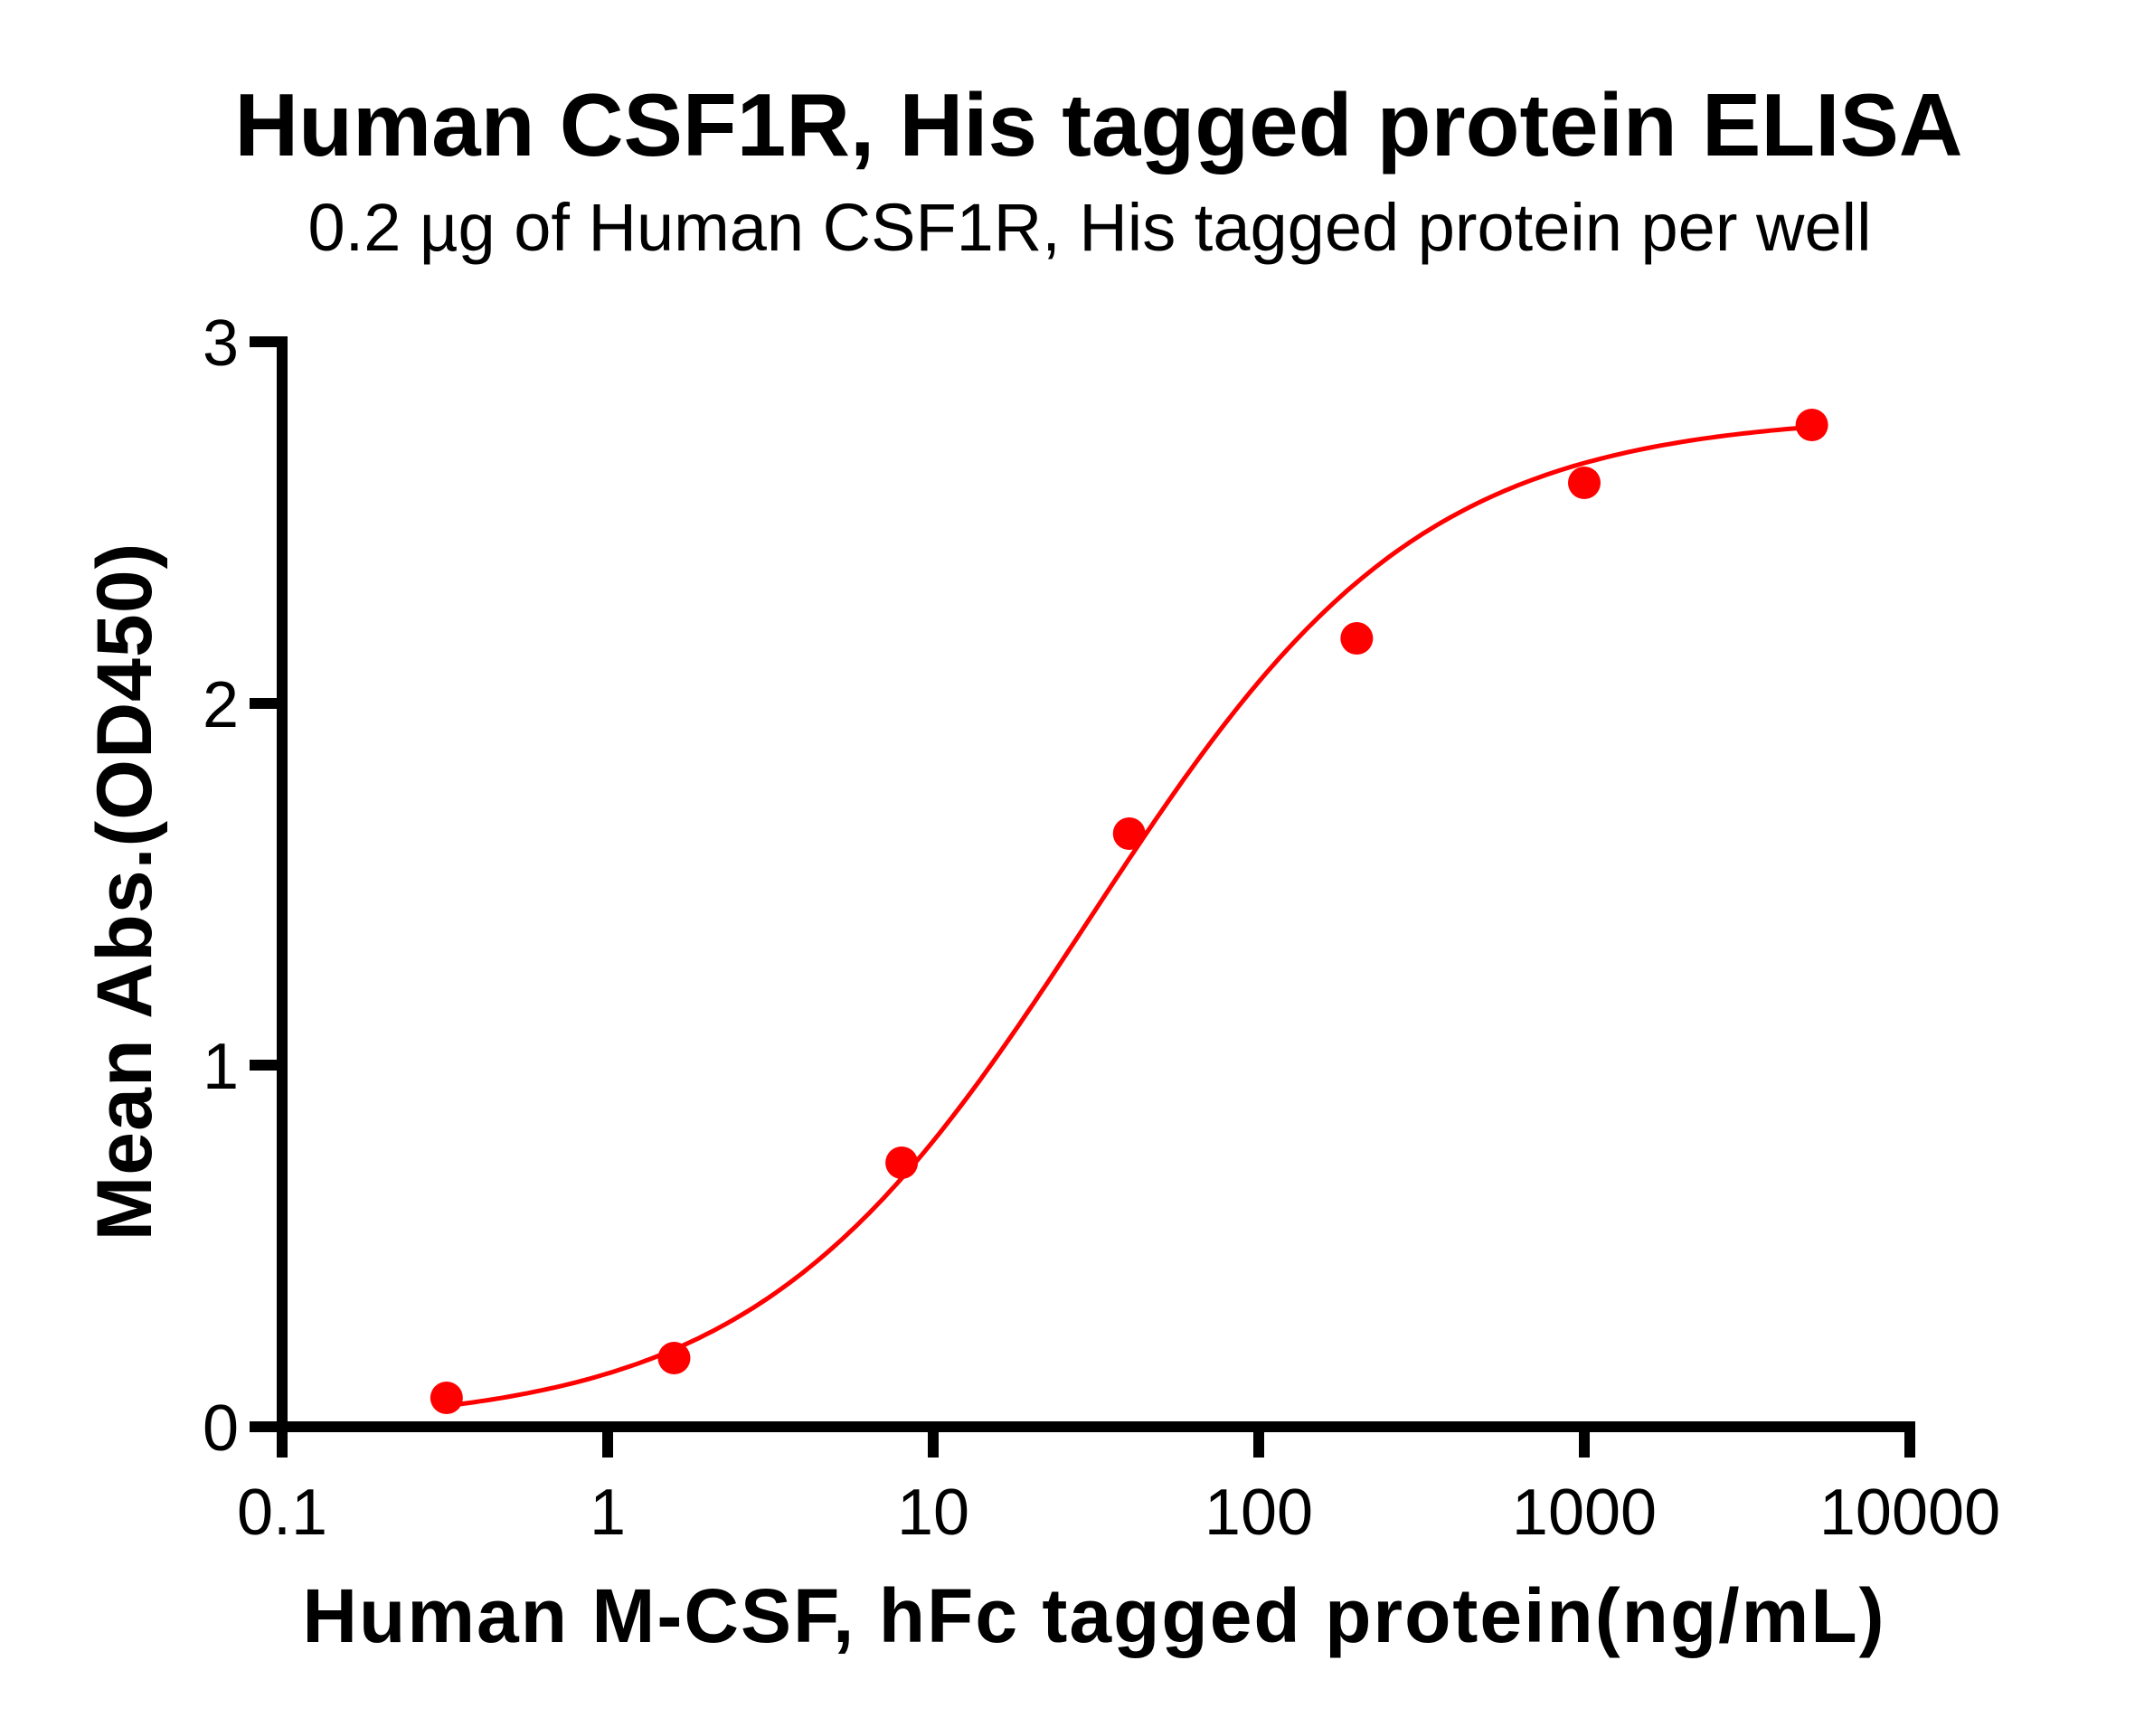  I want to click on y-ticks: 0 1 2 3, so click(242, 886).